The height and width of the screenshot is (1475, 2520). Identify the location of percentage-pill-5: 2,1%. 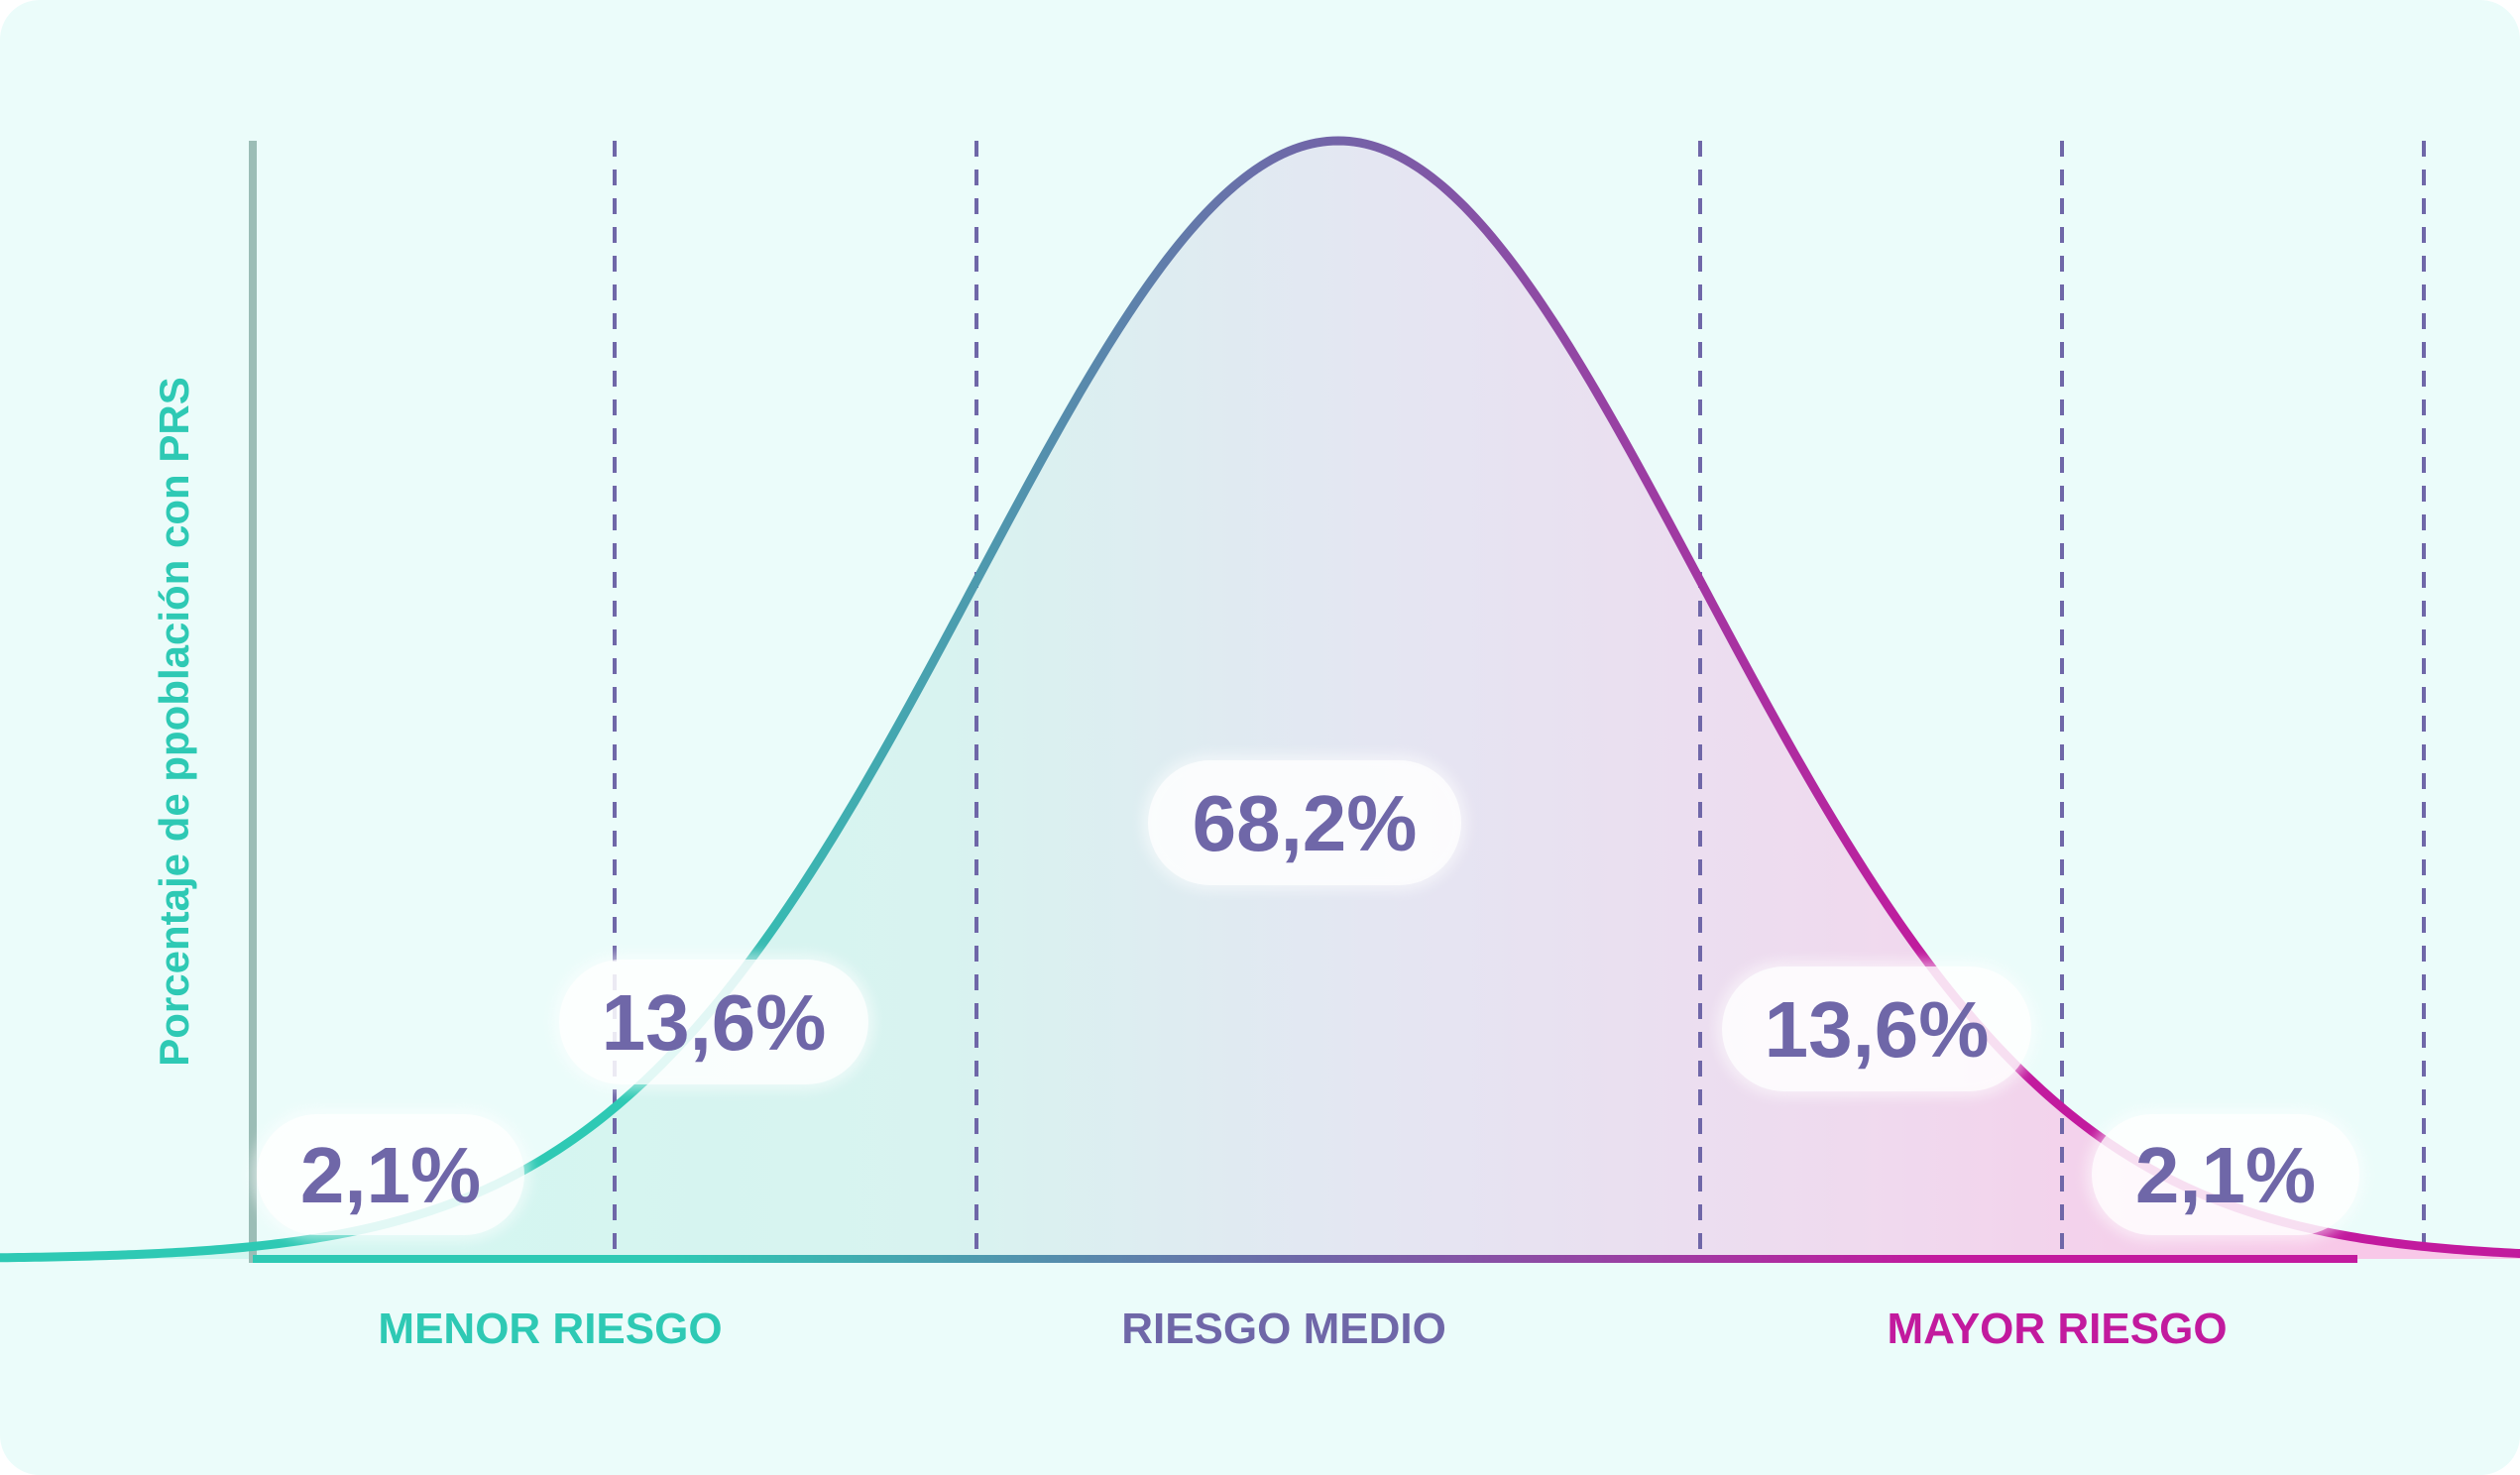
(2225, 1174).